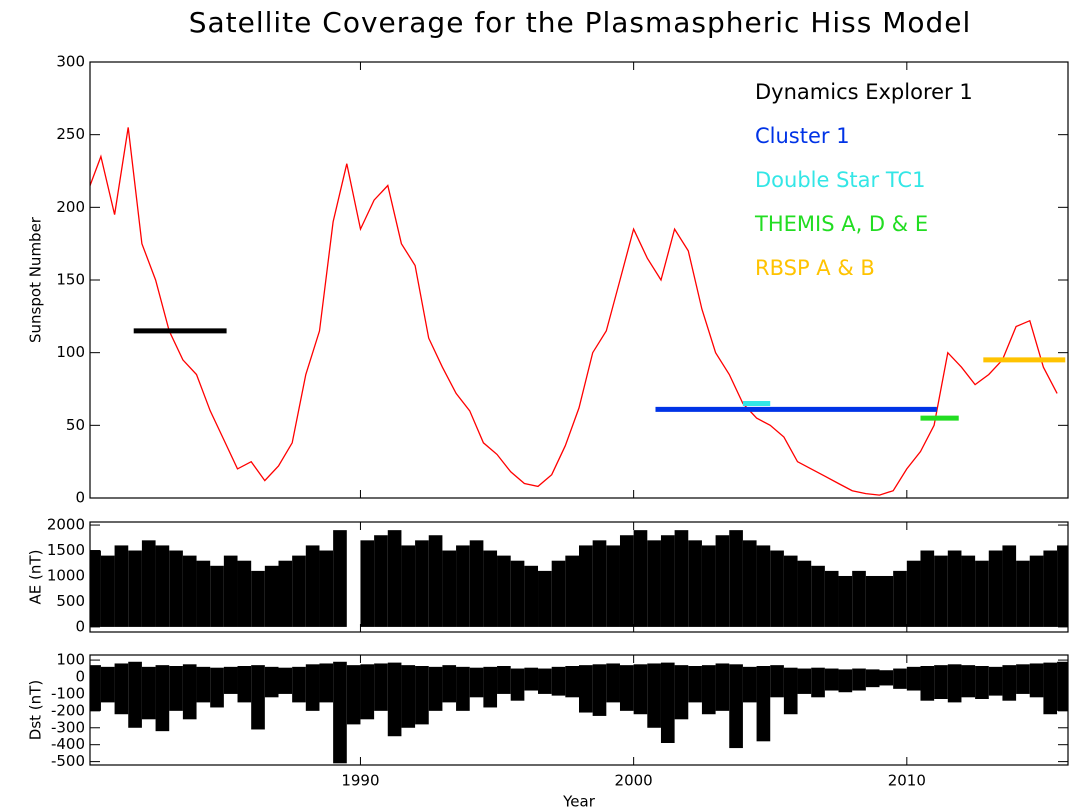 Image resolution: width=1073 pixels, height=811 pixels. I want to click on y-tick-label: 0, so click(80, 677).